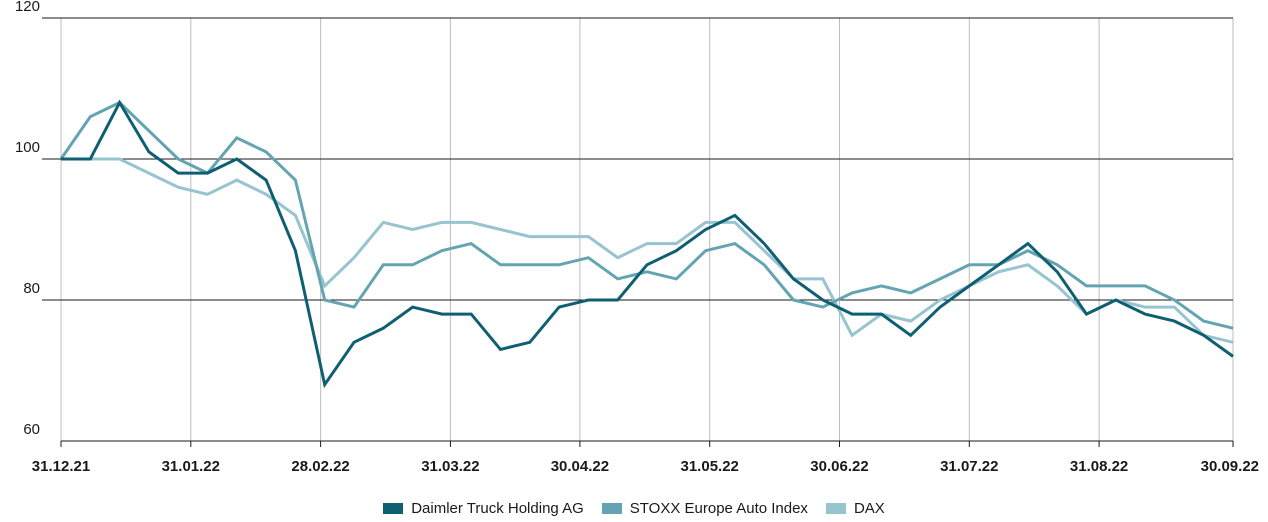  I want to click on x-tick-label: 31.08.22, so click(1099, 466).